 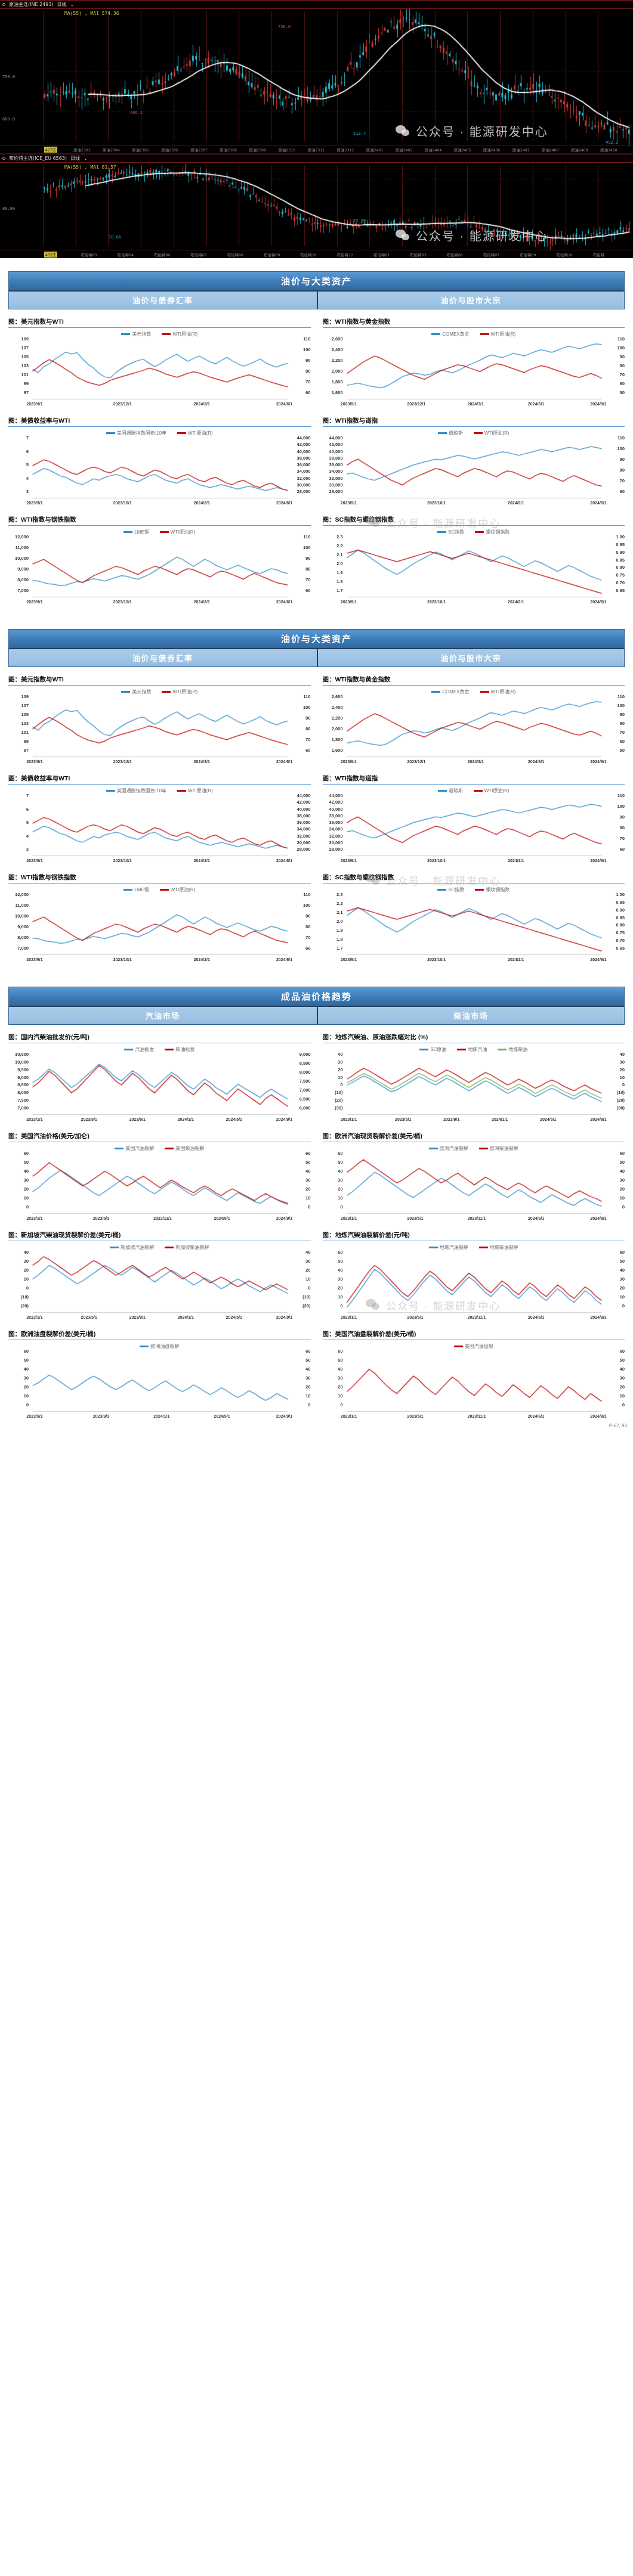 What do you see at coordinates (316, 996) in the screenshot?
I see `section-title-banner: 成品油价格趋势` at bounding box center [316, 996].